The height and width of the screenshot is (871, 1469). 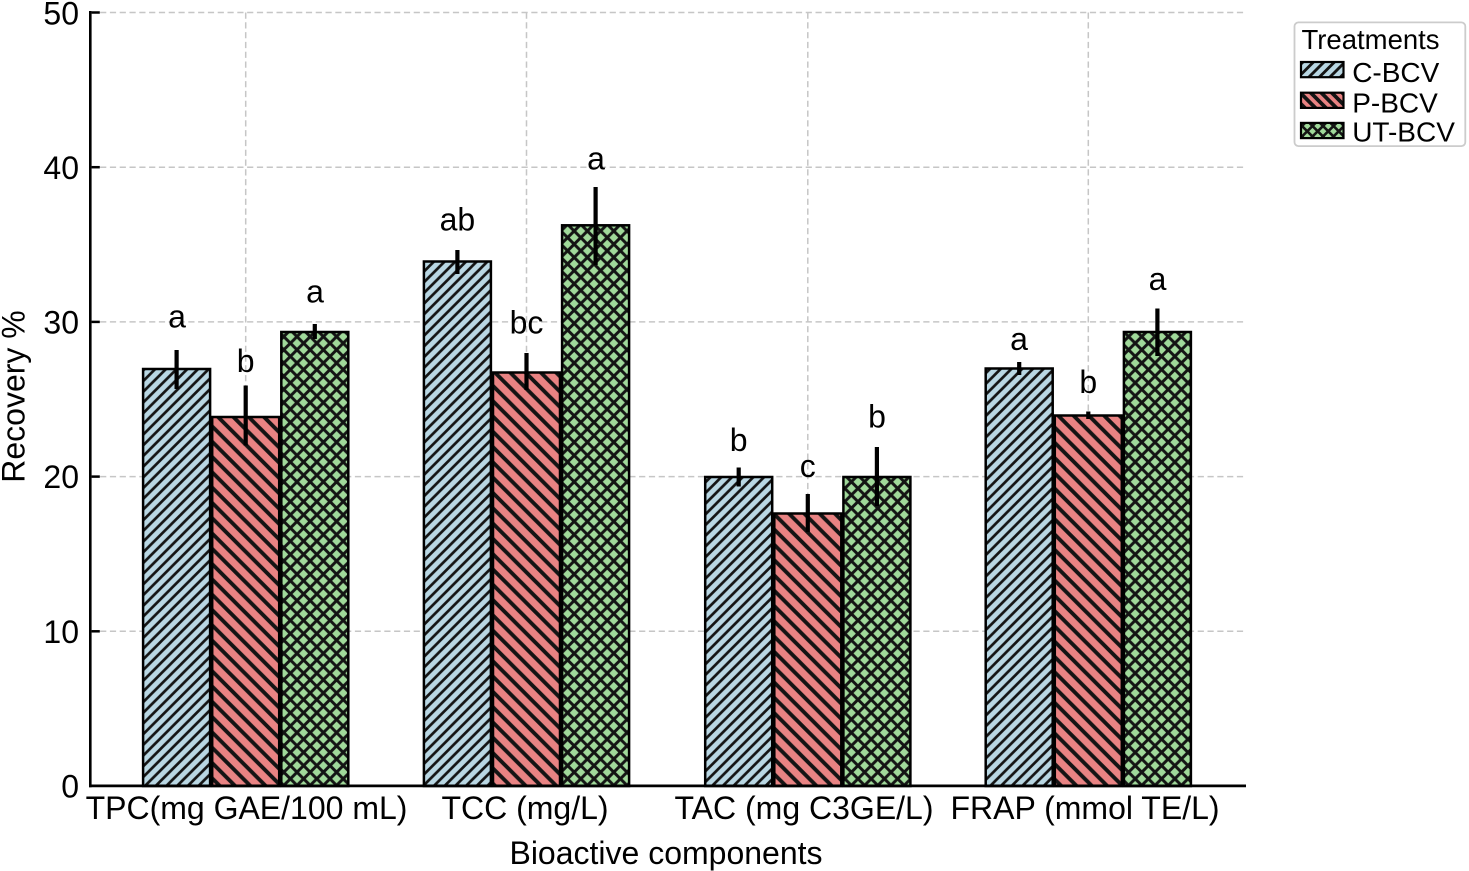 I want to click on svg-text: 30, so click(x=61, y=323).